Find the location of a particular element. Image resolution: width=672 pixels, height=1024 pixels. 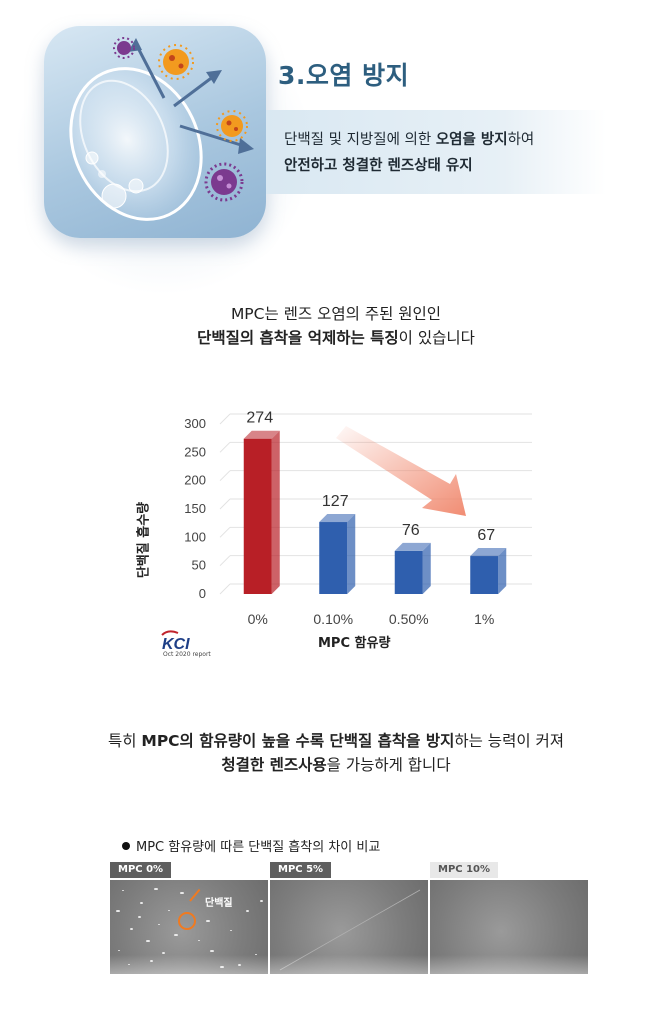

text-normal: 을 가능하게 합니다 is located at coordinates (388, 765).